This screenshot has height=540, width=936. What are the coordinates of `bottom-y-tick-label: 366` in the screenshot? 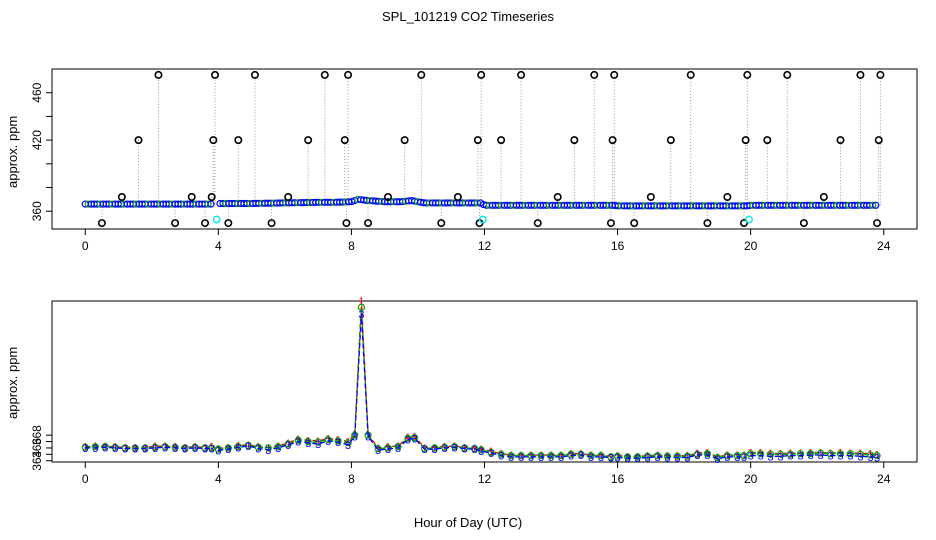 It's located at (37, 448).